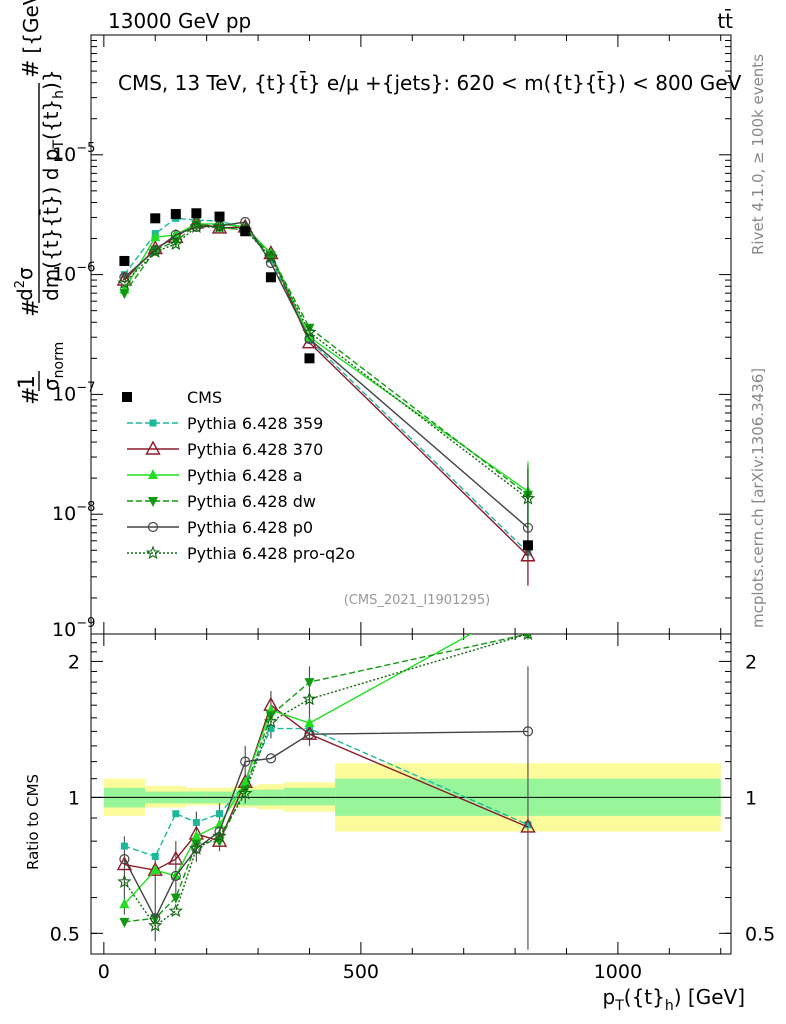 The width and height of the screenshot is (786, 1024). Describe the element at coordinates (255, 449) in the screenshot. I see `legend-label-p370: Pythia 6.428 370` at that location.